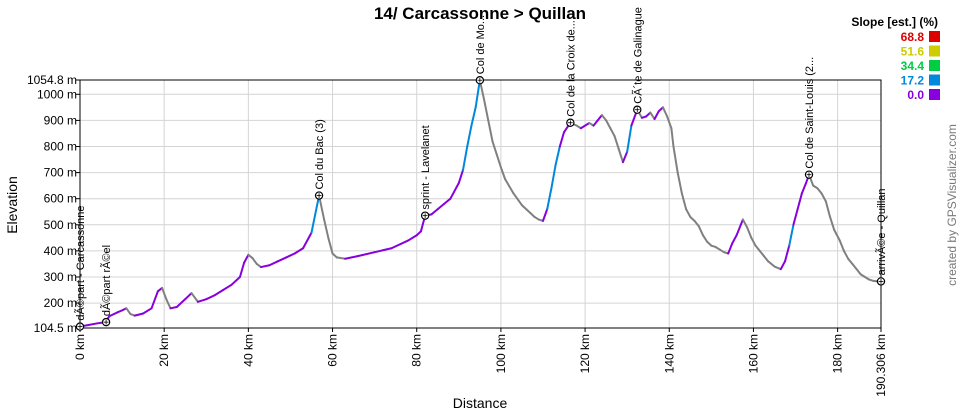 The image size is (960, 410). What do you see at coordinates (60, 277) in the screenshot?
I see `y-tick-label-2: 300 m` at bounding box center [60, 277].